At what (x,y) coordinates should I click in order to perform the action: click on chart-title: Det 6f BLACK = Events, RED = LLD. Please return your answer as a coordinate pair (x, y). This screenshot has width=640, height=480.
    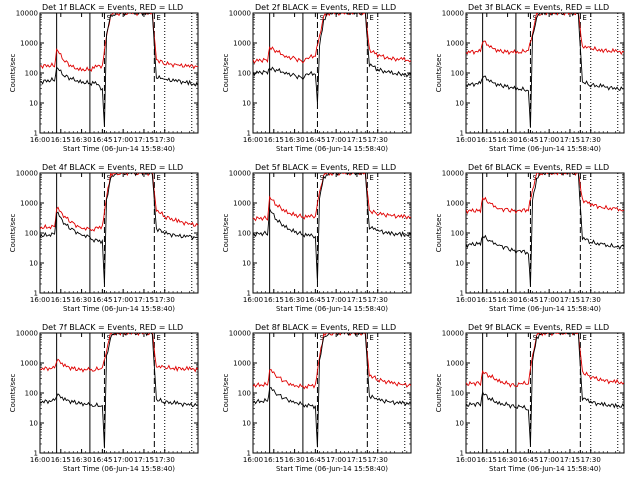
    Looking at the image, I should click on (538, 167).